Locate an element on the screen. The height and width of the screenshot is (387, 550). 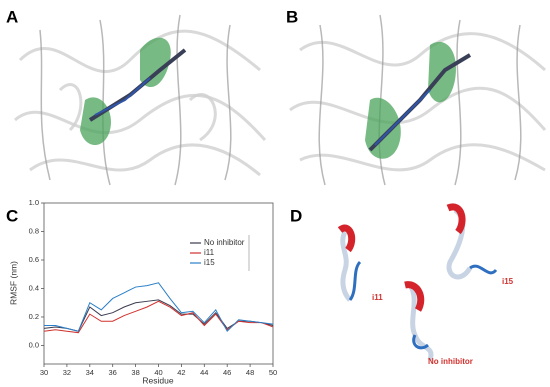
legend-label: No inhibitor is located at coordinates (224, 242).